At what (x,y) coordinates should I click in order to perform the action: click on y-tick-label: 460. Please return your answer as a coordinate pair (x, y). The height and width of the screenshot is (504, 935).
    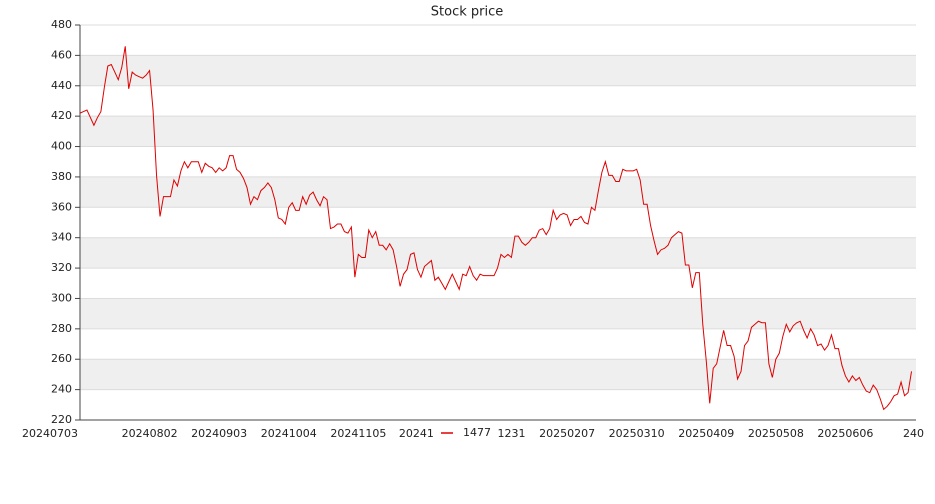
    Looking at the image, I should click on (61, 54).